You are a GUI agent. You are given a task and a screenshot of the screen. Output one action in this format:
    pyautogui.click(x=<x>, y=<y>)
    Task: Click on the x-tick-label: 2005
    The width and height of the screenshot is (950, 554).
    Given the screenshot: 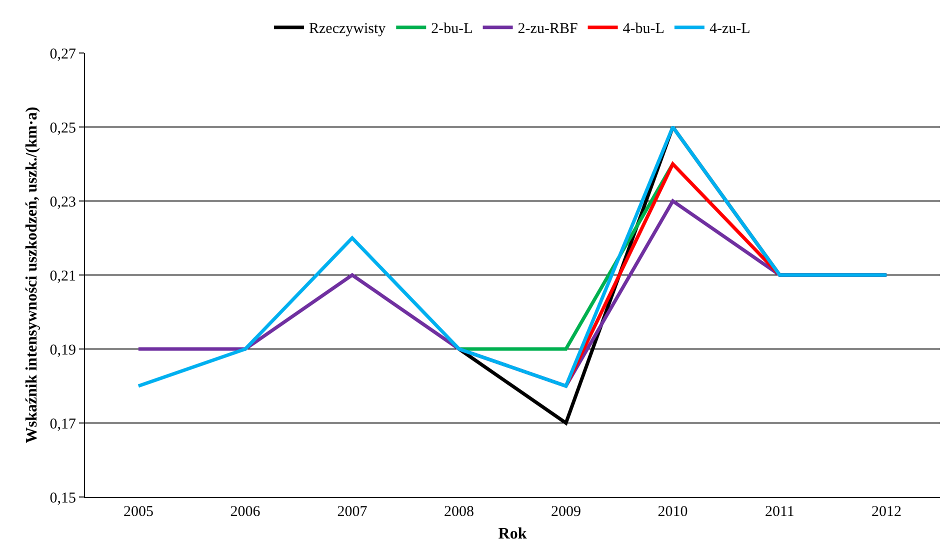 What is the action you would take?
    pyautogui.click(x=138, y=512)
    